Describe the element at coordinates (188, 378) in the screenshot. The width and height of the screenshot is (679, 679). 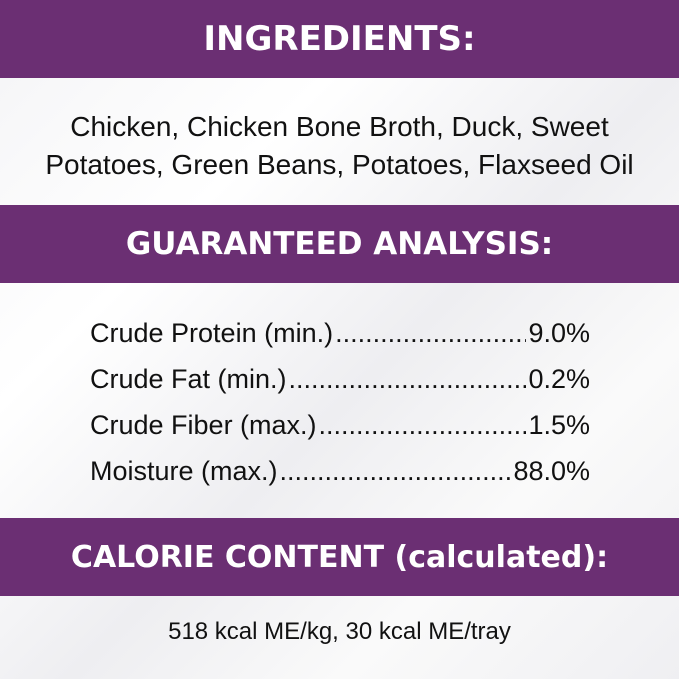
I see `analysis-label: Crude Fat (min.)` at that location.